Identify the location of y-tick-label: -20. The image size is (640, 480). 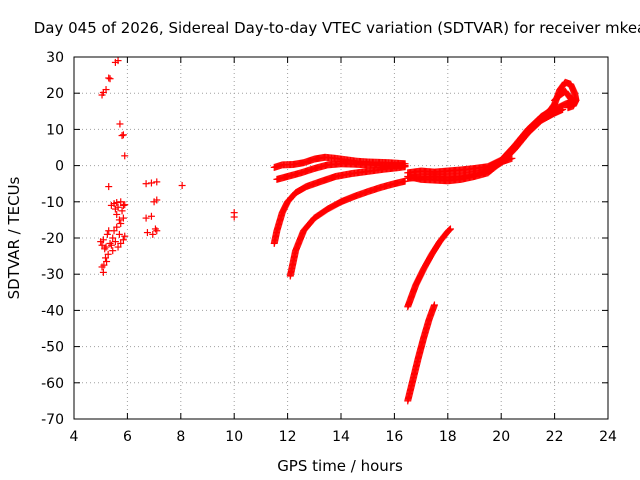
(52, 239).